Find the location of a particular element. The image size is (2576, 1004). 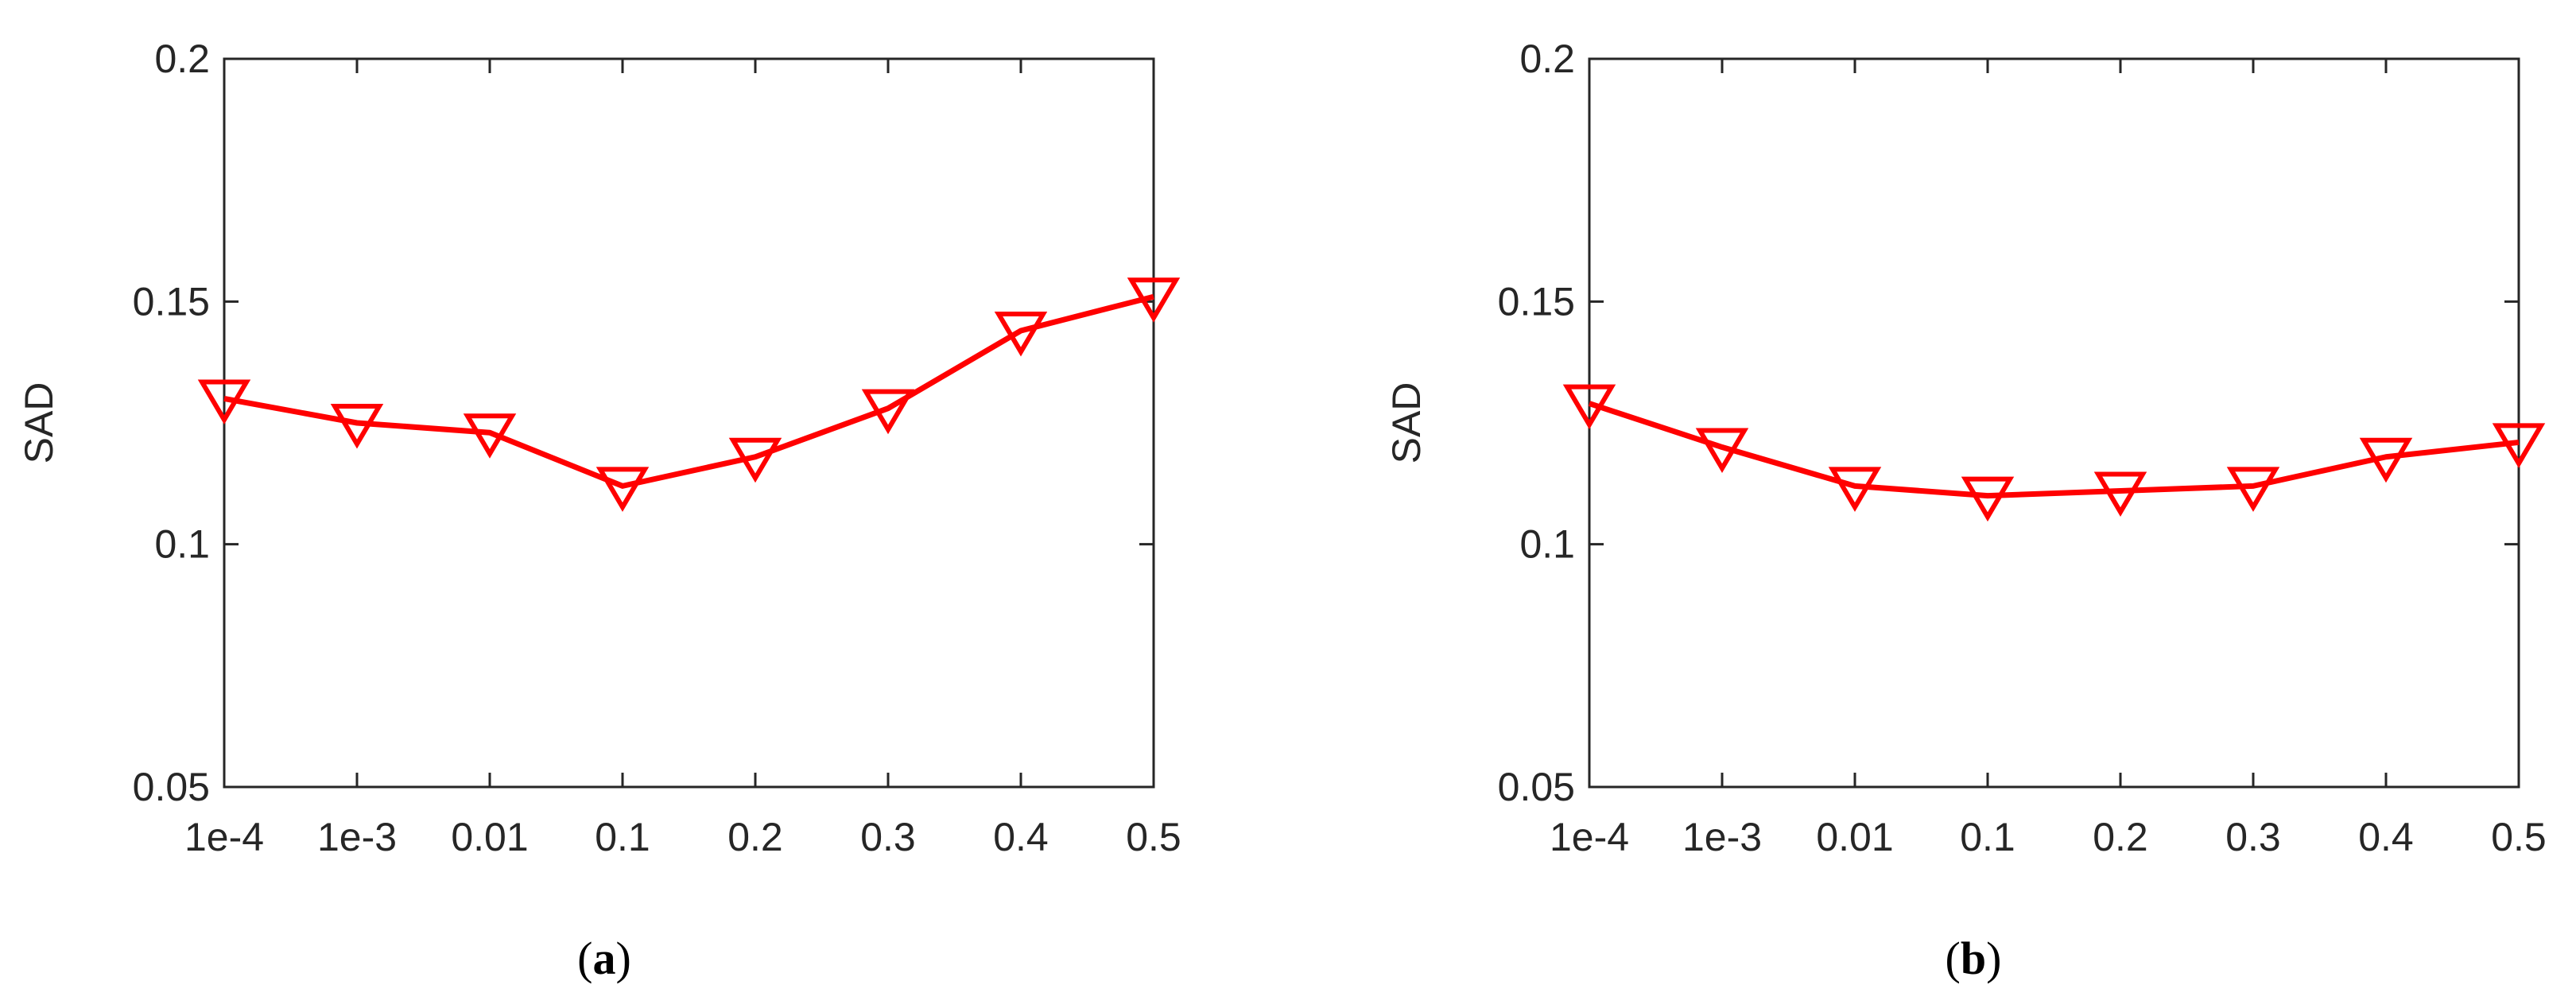

panel-caption: (a) is located at coordinates (604, 958).